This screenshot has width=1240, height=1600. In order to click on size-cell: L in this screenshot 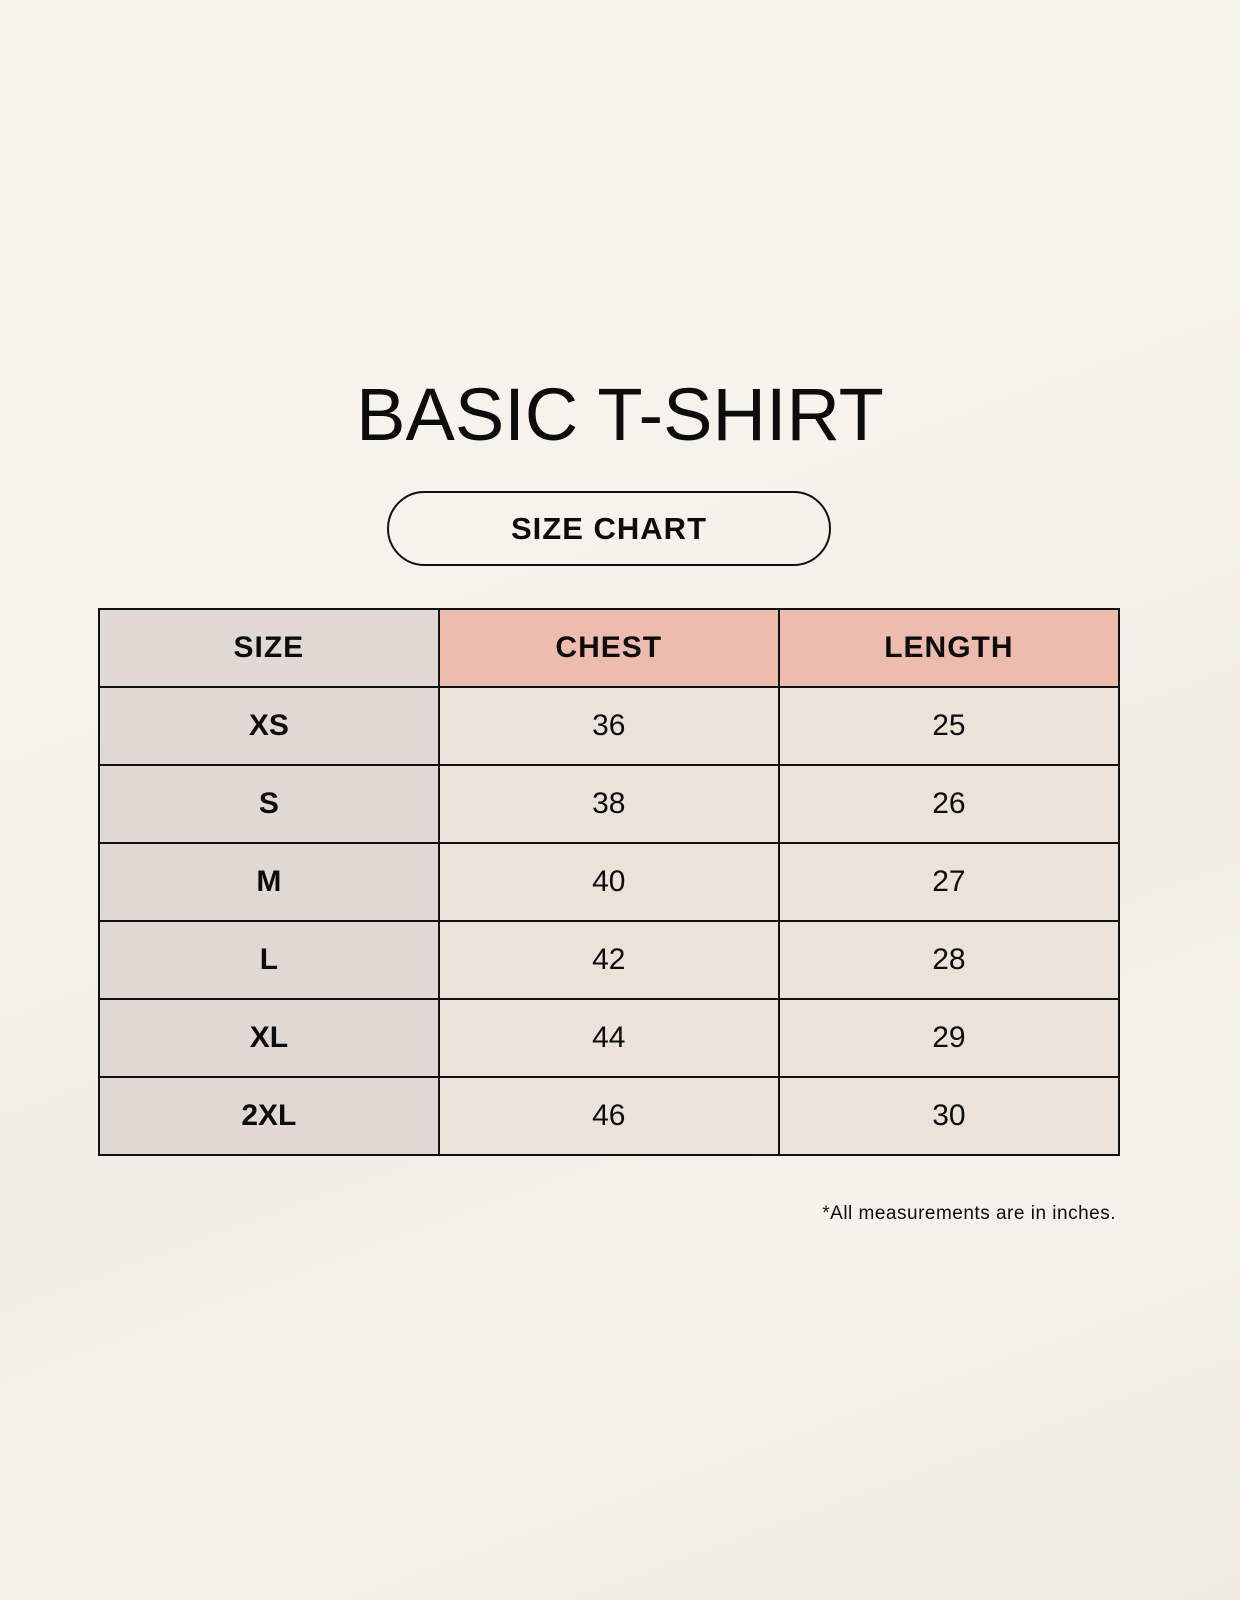, I will do `click(269, 960)`.